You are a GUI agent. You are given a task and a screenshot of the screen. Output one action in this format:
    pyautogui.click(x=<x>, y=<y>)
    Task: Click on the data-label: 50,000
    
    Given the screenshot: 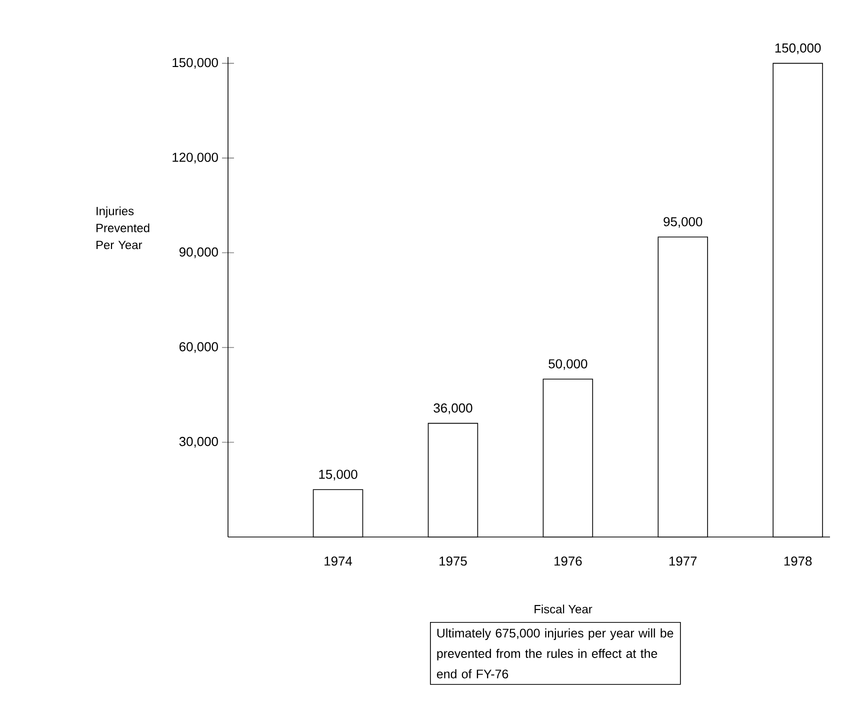 What is the action you would take?
    pyautogui.click(x=568, y=364)
    